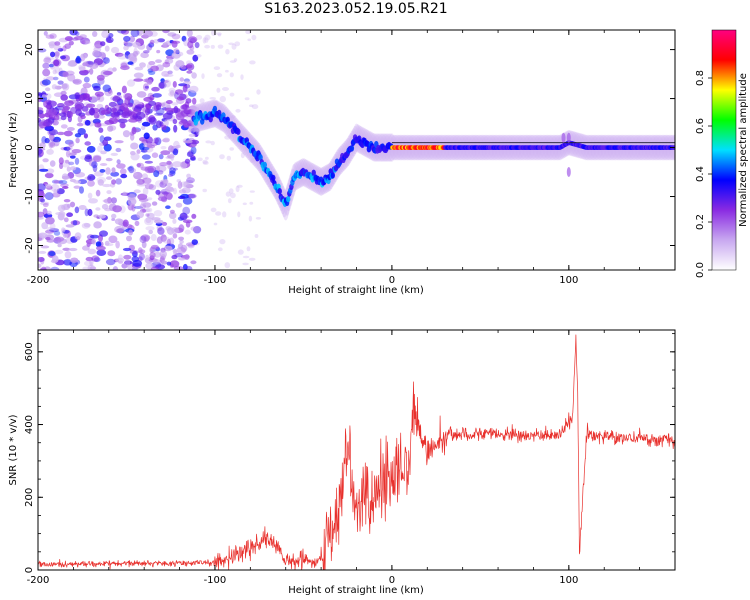 The width and height of the screenshot is (750, 600). Describe the element at coordinates (743, 150) in the screenshot. I see `colorbar-label: Normalized spectral amplitude` at that location.